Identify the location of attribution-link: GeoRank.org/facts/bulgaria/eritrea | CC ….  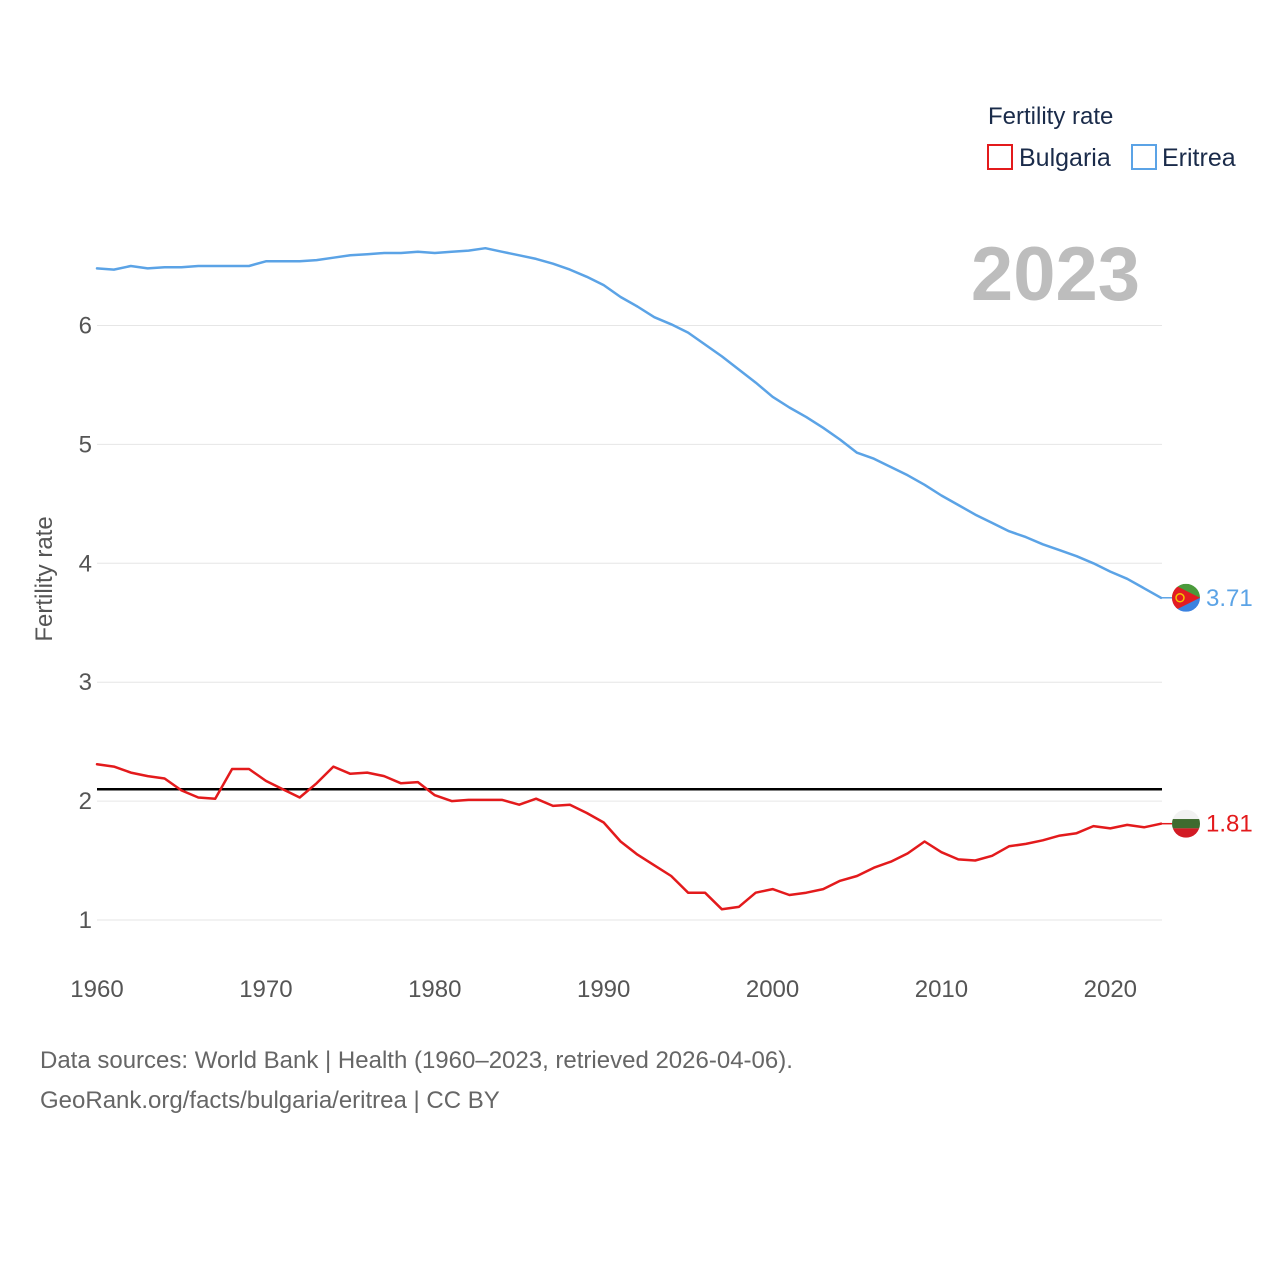
(270, 1100).